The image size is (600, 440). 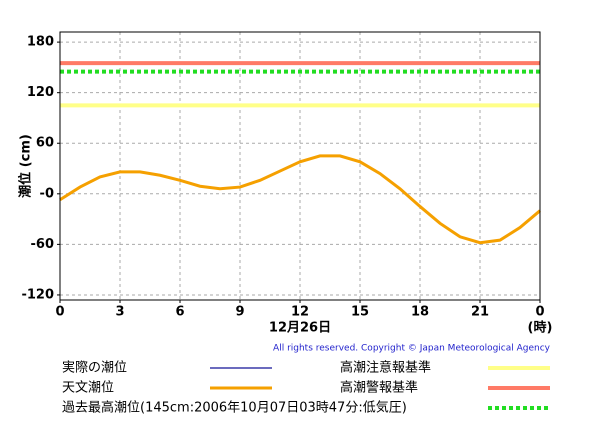 I want to click on x-tick-label: 18, so click(x=420, y=312).